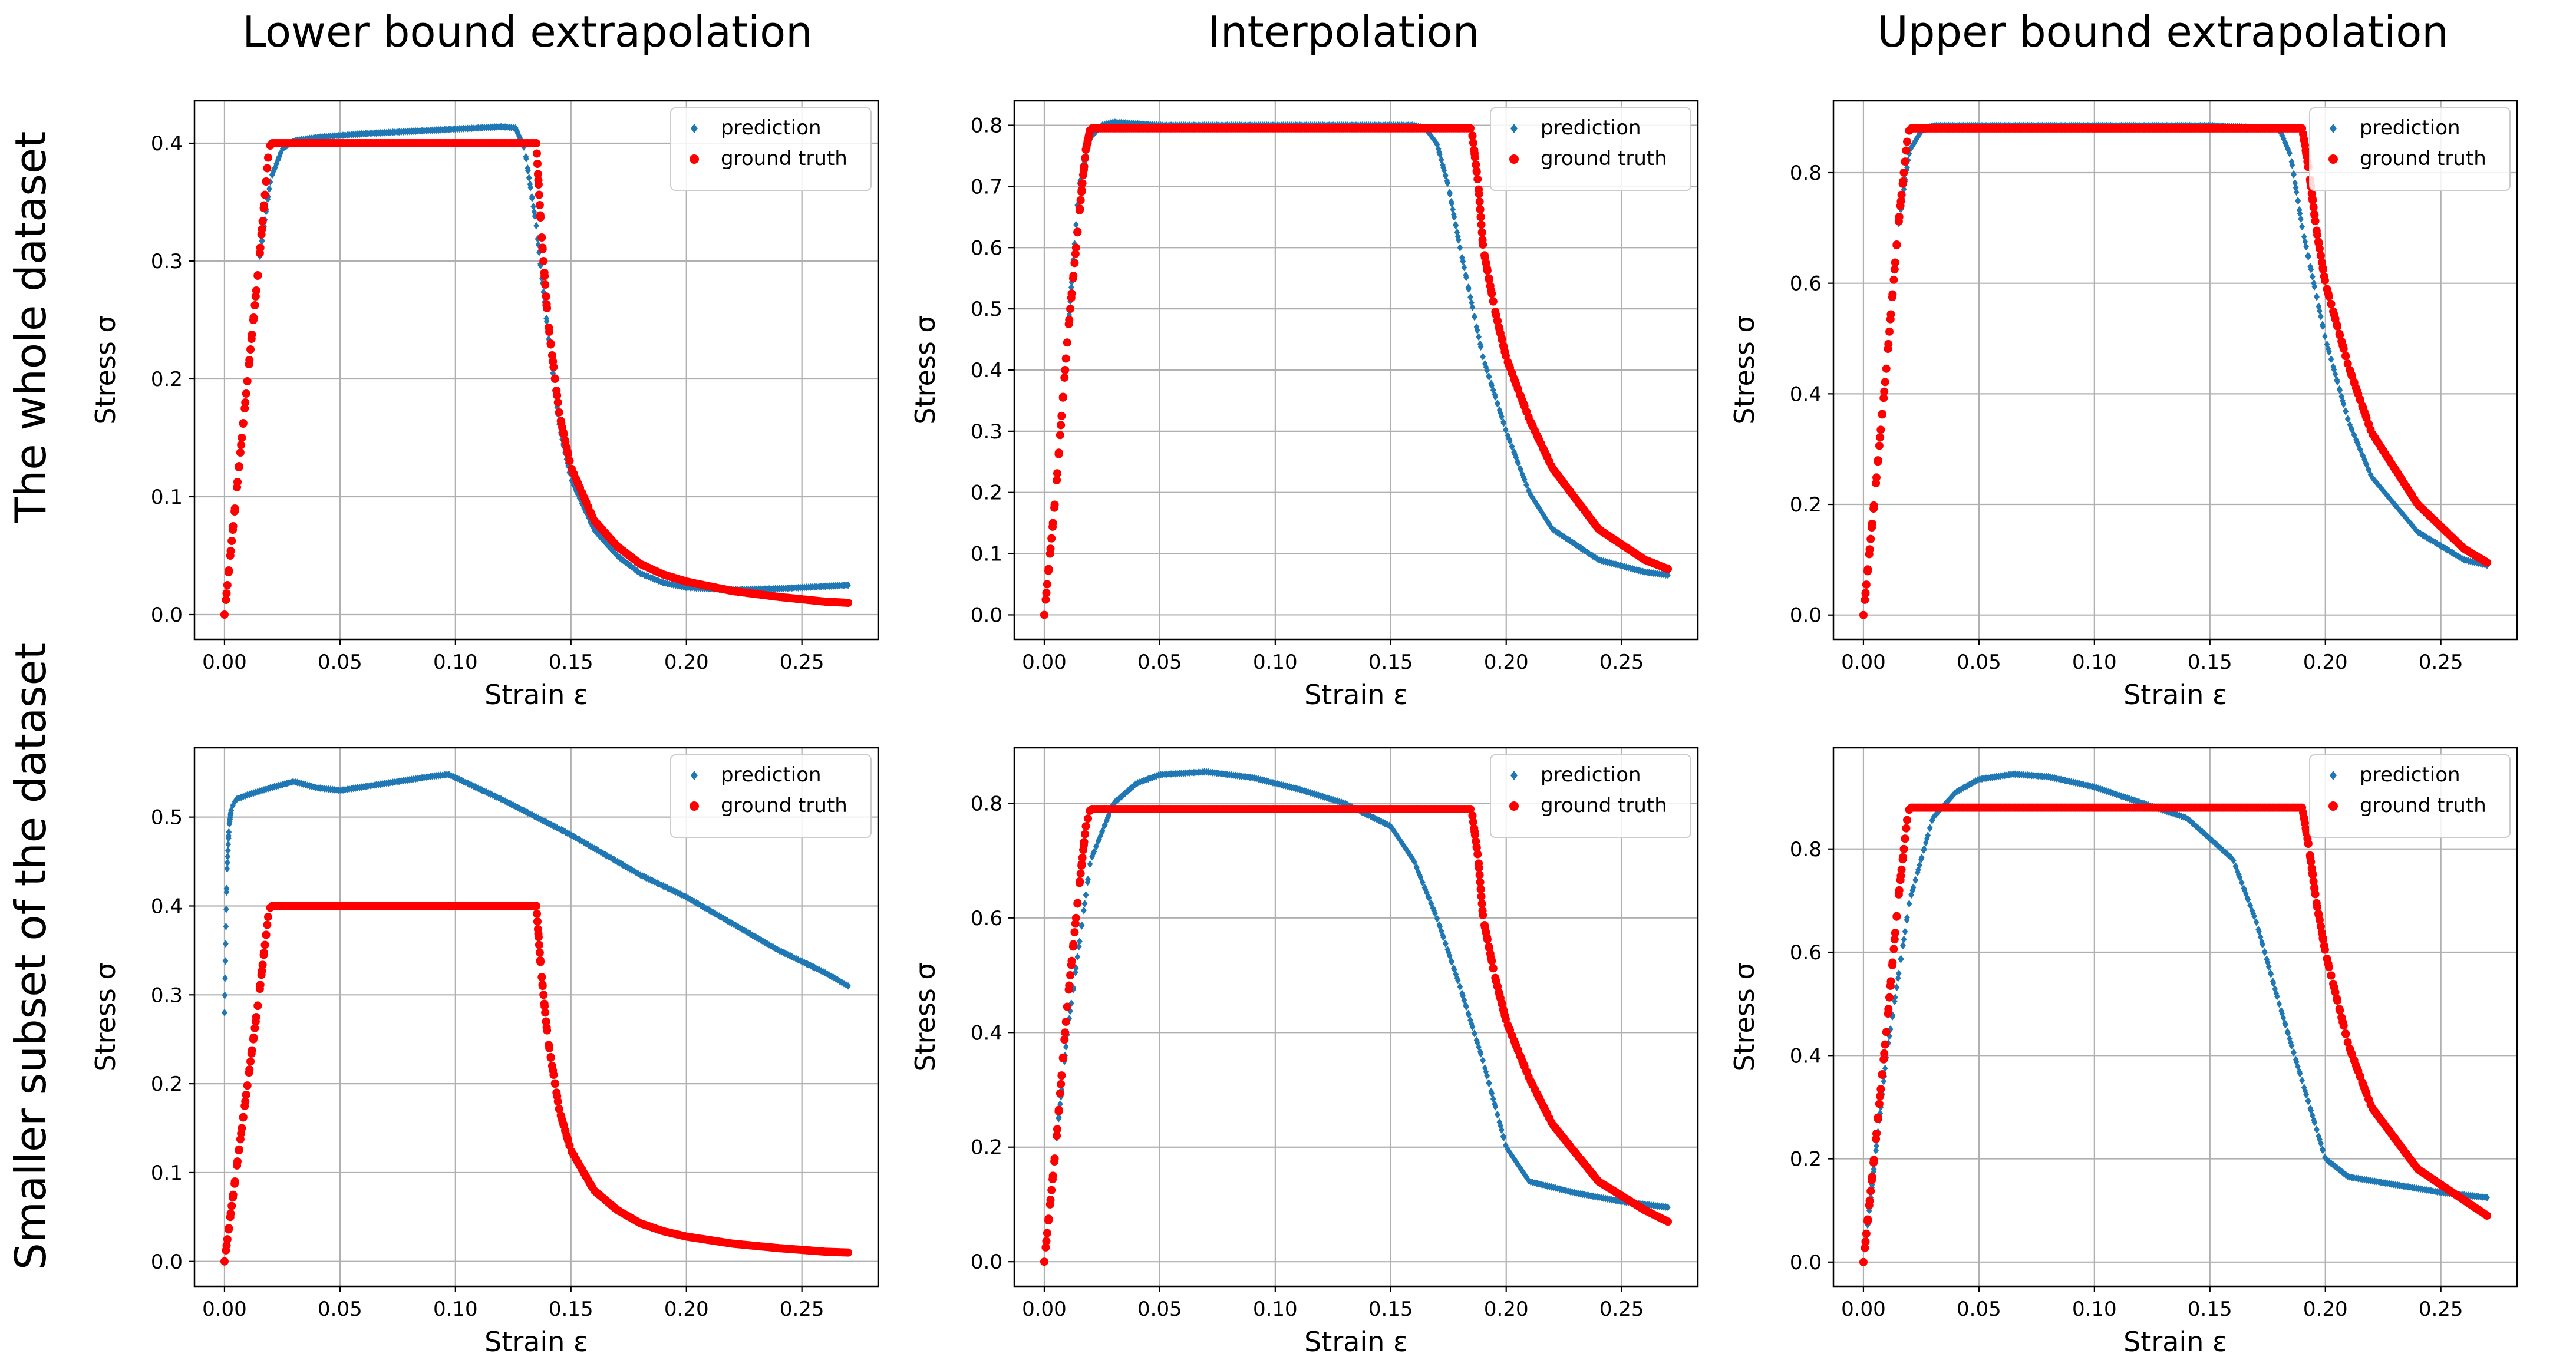 The width and height of the screenshot is (2576, 1360). I want to click on x-tick-label: 0.05, so click(1979, 663).